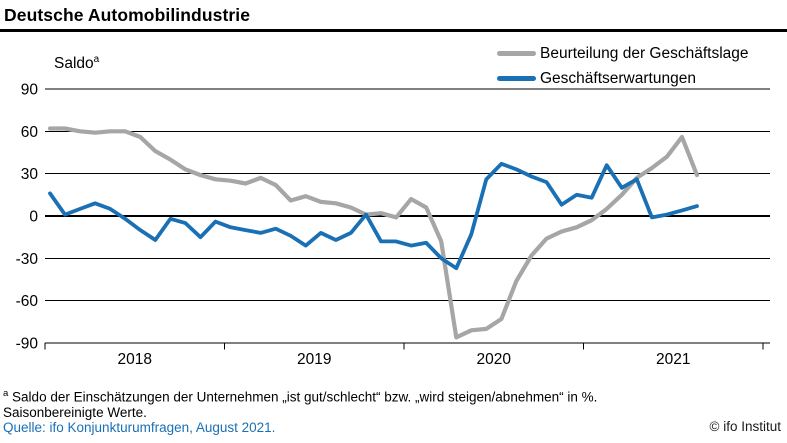  Describe the element at coordinates (96, 59) in the screenshot. I see `saldo-footnote-marker: a` at that location.